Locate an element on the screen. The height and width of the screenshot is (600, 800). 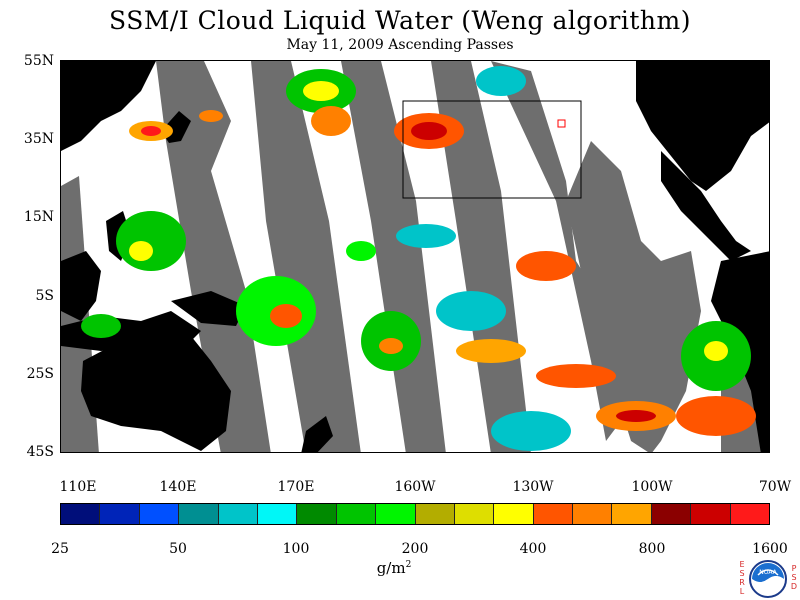
noaa-text: NOAA is located at coordinates (768, 572).